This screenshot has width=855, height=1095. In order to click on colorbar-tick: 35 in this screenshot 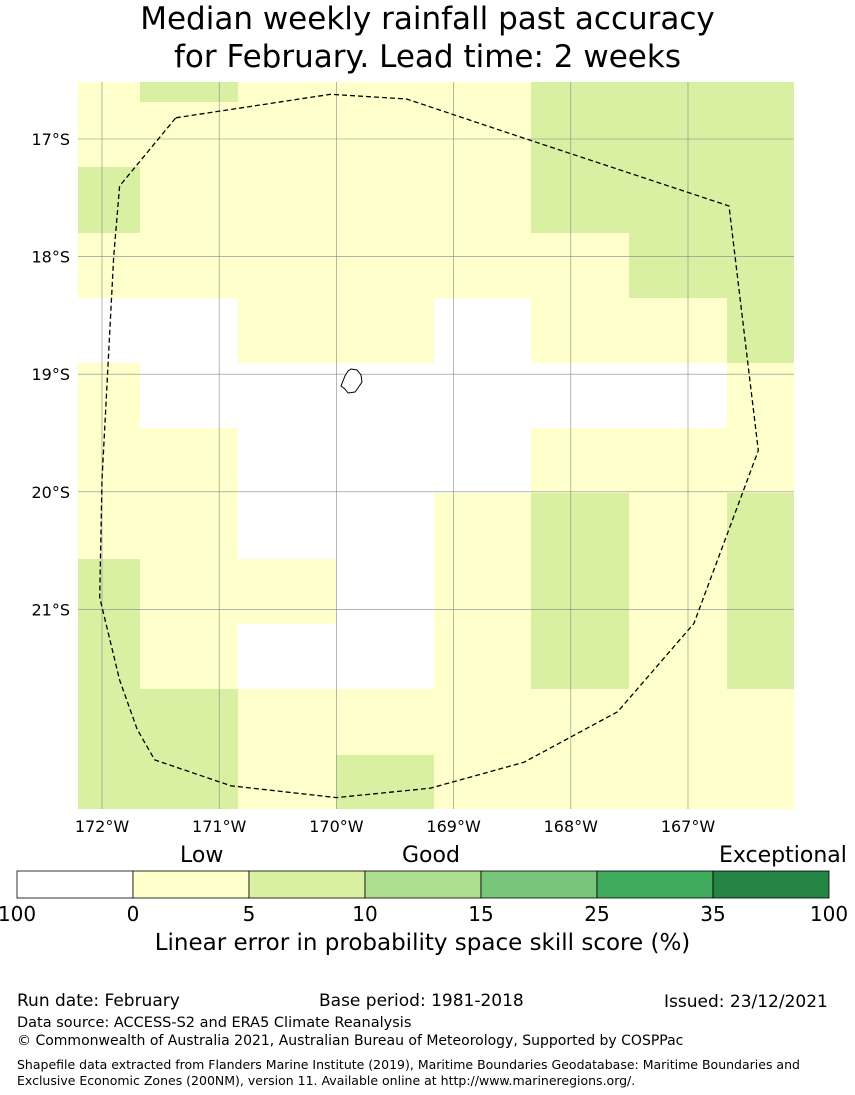, I will do `click(713, 914)`.